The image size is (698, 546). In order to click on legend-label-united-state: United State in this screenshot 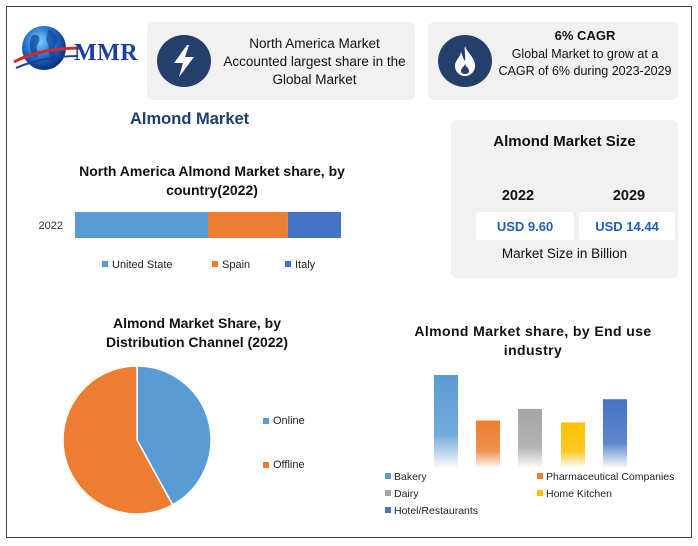, I will do `click(142, 265)`.